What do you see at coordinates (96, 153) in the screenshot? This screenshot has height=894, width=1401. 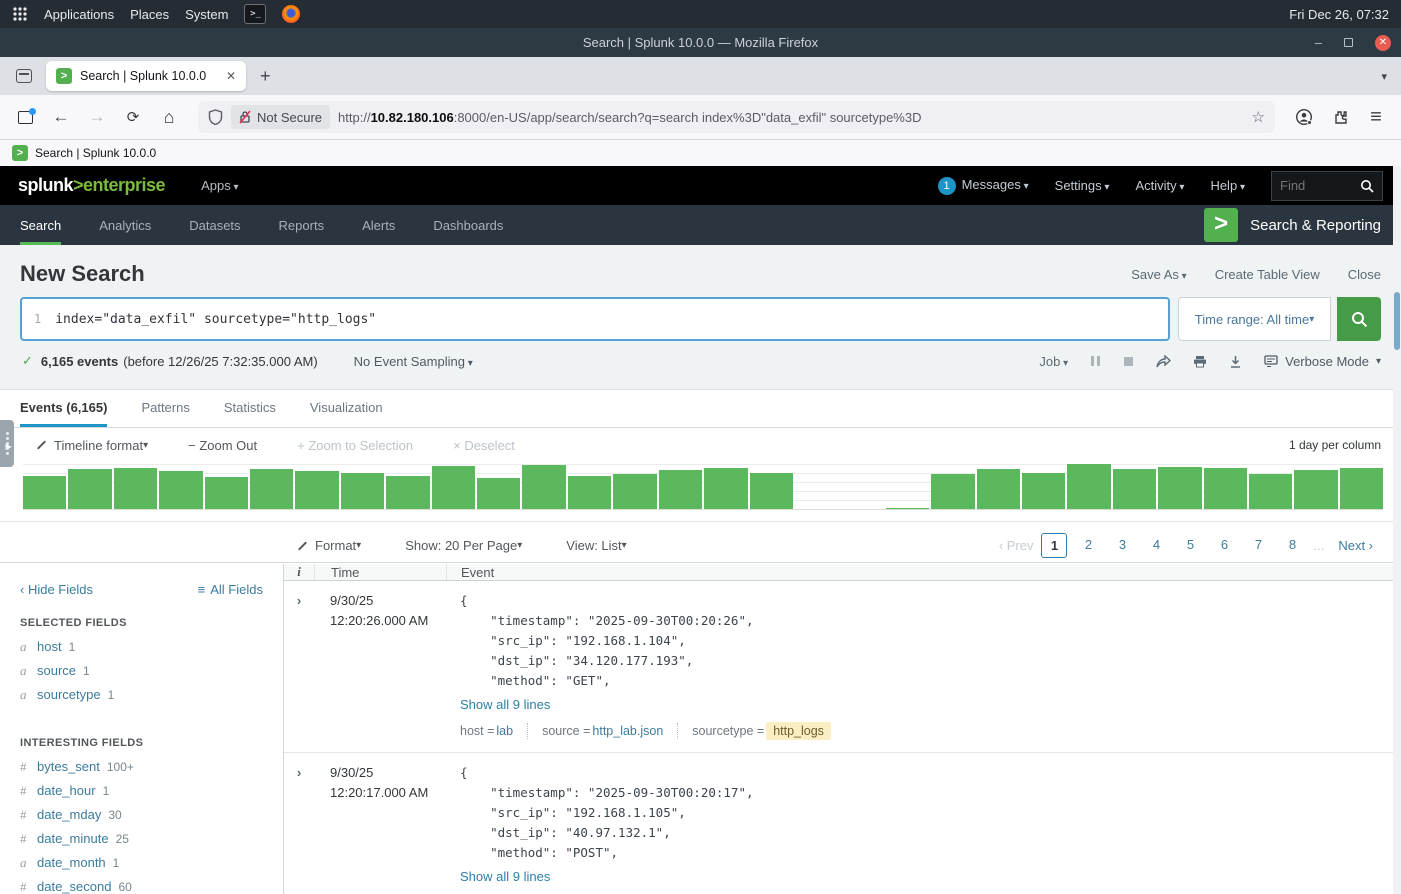 I see `bookmark-item: Search | Splunk 10.0.0` at bounding box center [96, 153].